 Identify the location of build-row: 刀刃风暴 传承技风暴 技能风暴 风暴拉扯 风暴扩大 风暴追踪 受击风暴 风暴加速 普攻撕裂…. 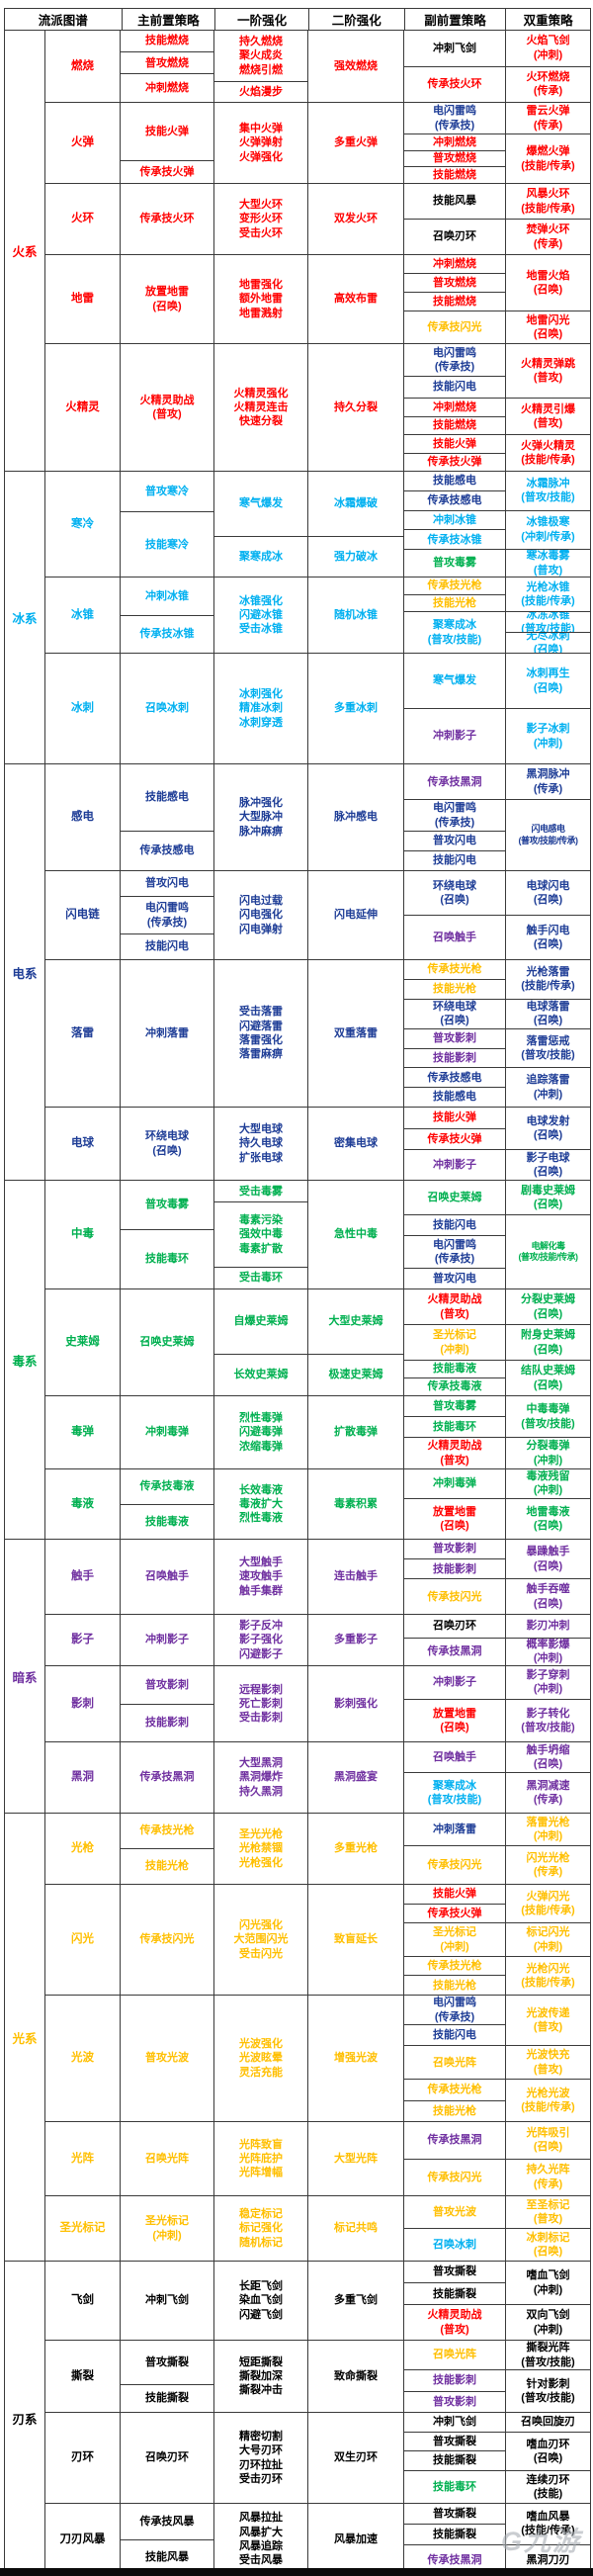
(317, 2539).